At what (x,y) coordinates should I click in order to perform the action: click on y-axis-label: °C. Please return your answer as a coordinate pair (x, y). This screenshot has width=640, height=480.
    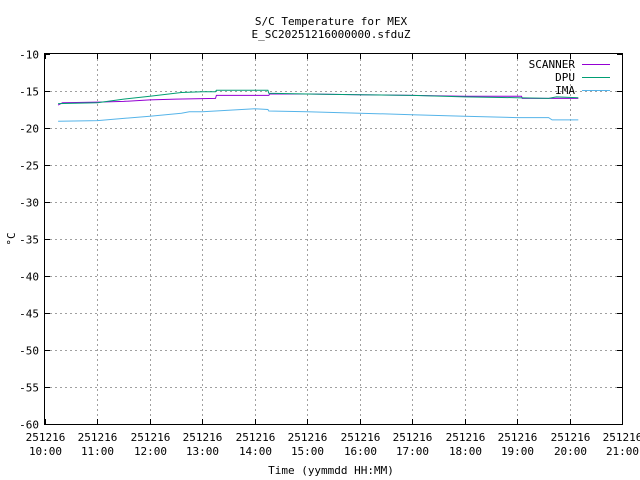
    Looking at the image, I should click on (11, 238).